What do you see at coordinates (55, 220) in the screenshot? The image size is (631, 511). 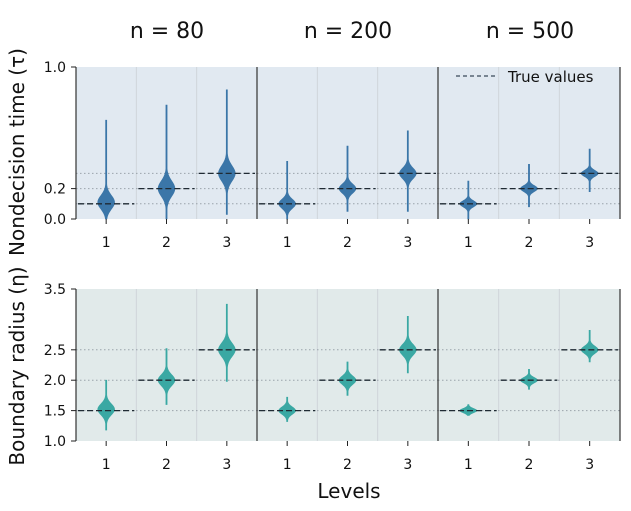 I see `nondecision-y-tick-label-0-0: 0.0` at bounding box center [55, 220].